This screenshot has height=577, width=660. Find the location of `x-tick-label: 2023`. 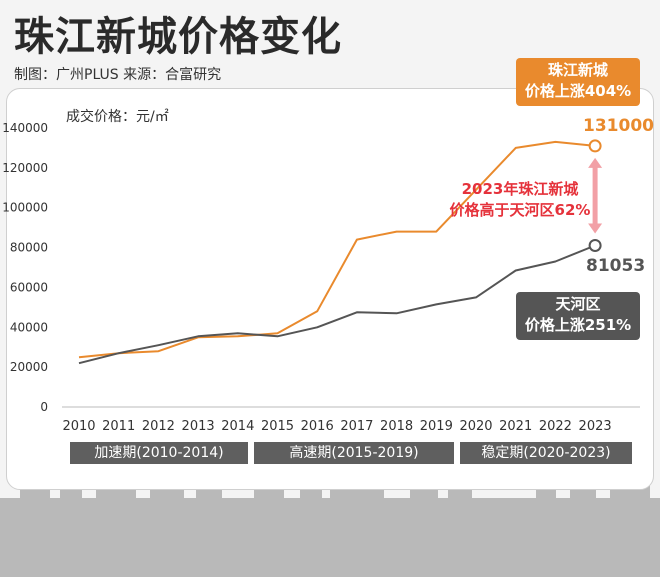

x-tick-label: 2023 is located at coordinates (595, 426).